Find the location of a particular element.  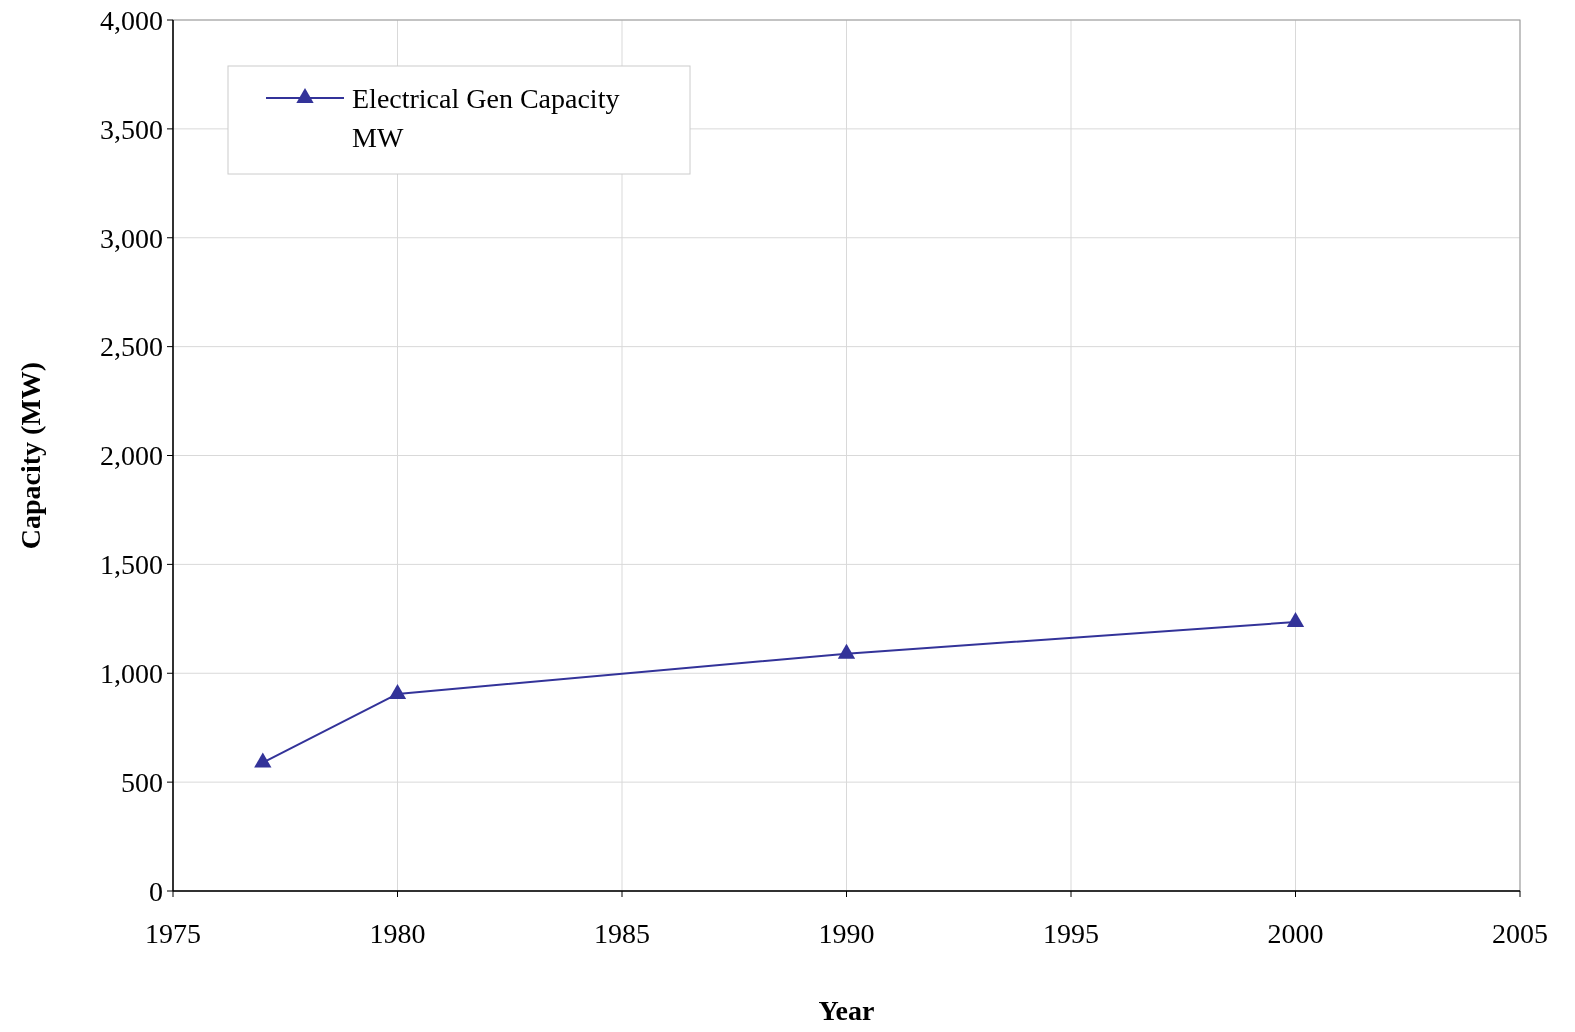

x-axis-title: Year is located at coordinates (846, 1010).